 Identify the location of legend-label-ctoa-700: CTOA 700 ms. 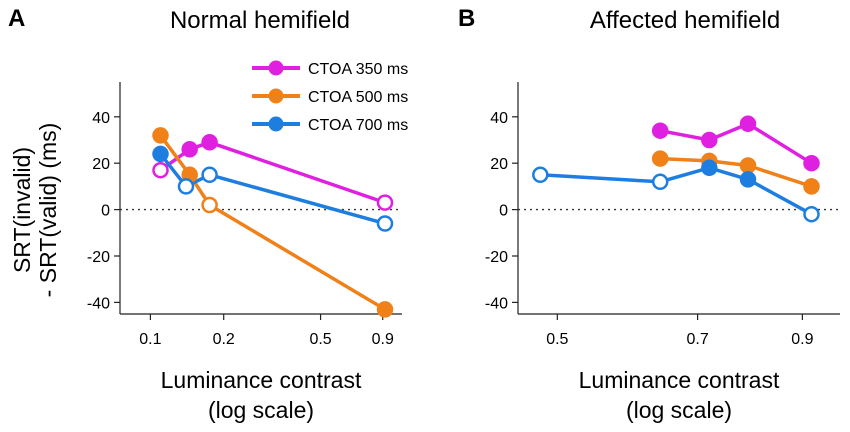
(358, 125).